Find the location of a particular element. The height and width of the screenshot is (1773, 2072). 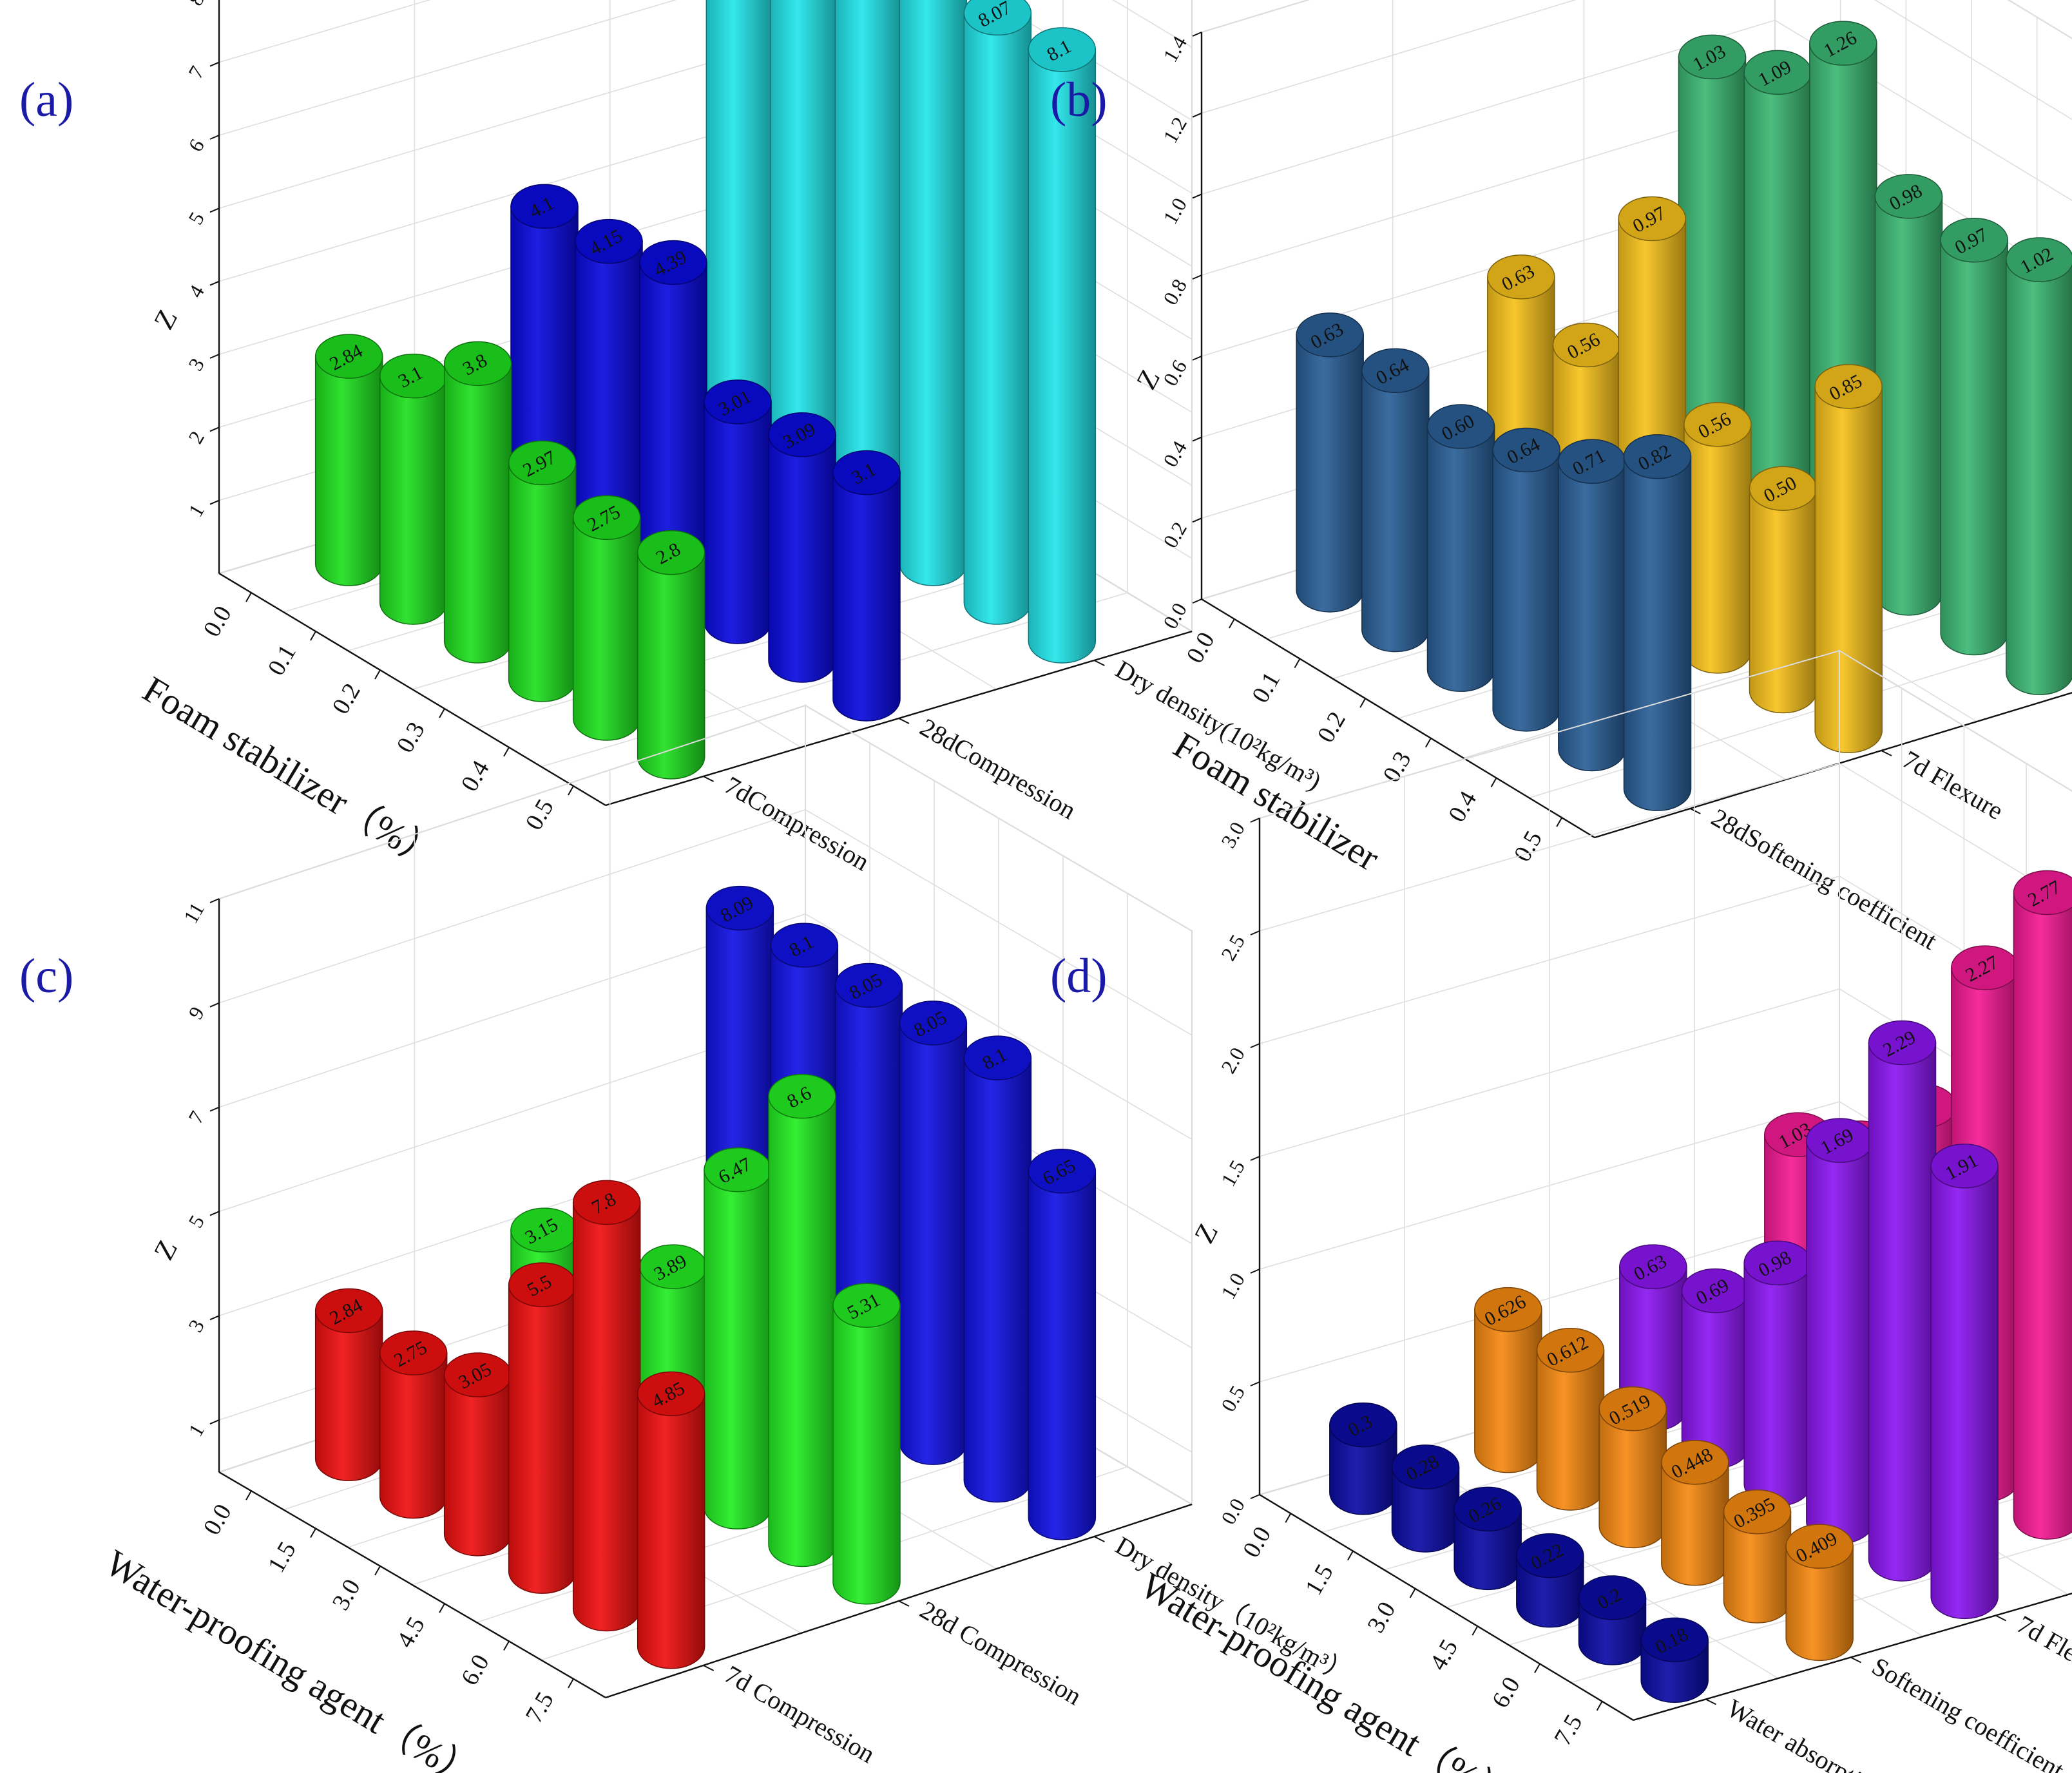

bar-28dsoftening-coefficient: 0.71 is located at coordinates (1592, 605).